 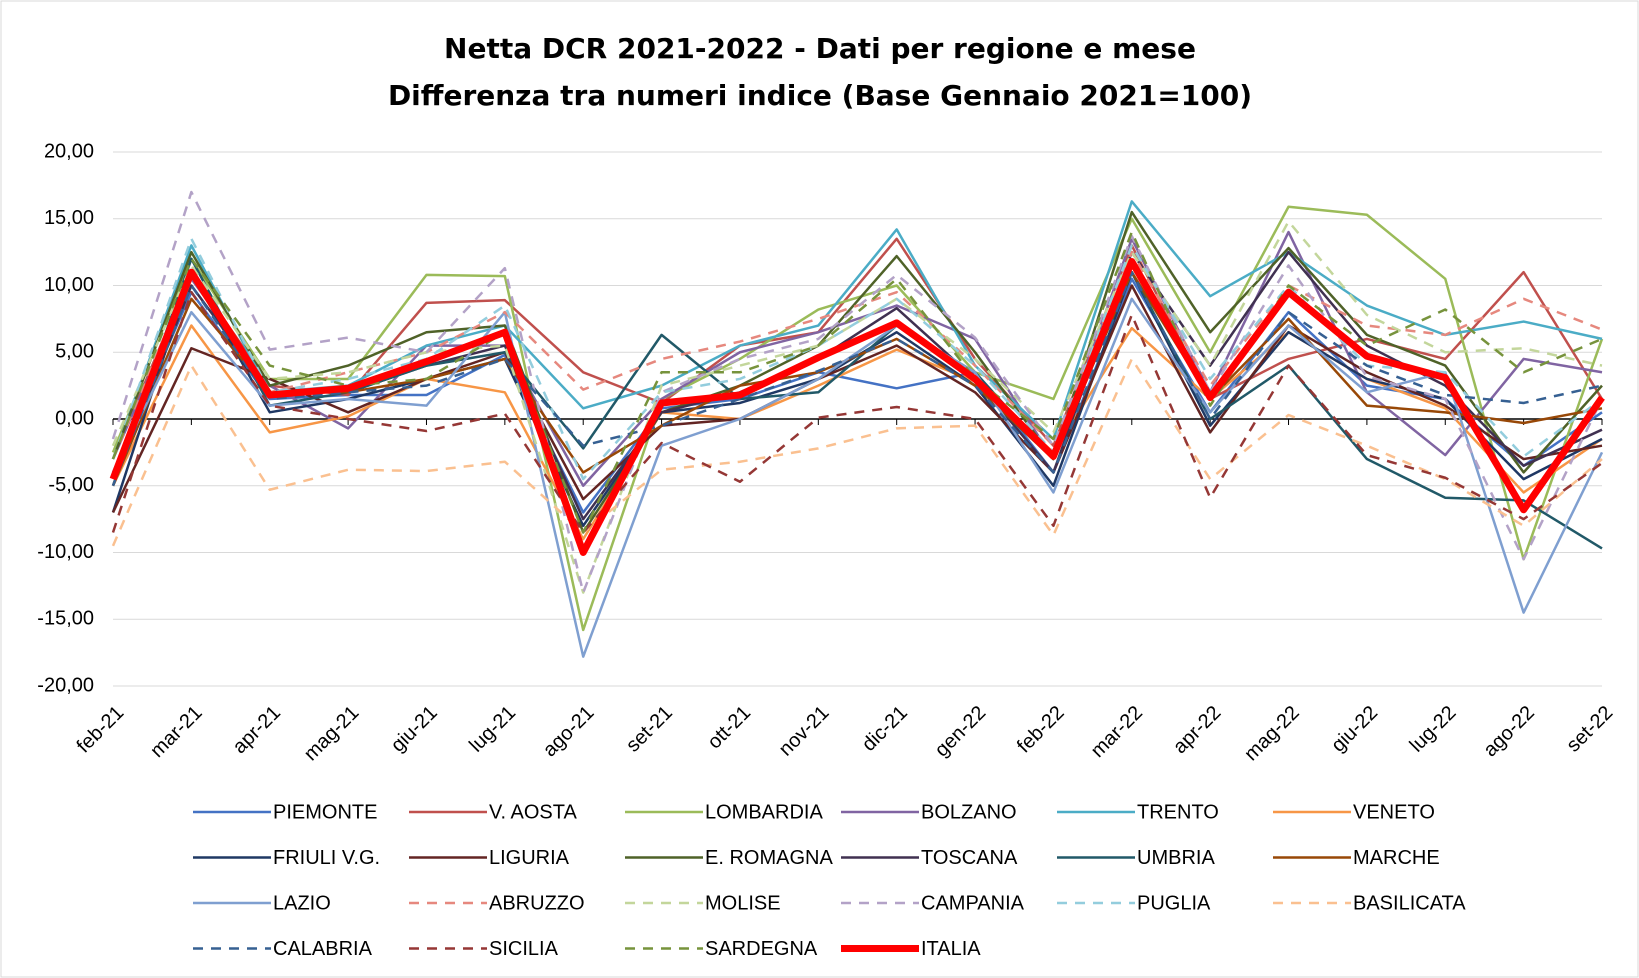 What do you see at coordinates (951, 949) in the screenshot?
I see `legend-label: ITALIA` at bounding box center [951, 949].